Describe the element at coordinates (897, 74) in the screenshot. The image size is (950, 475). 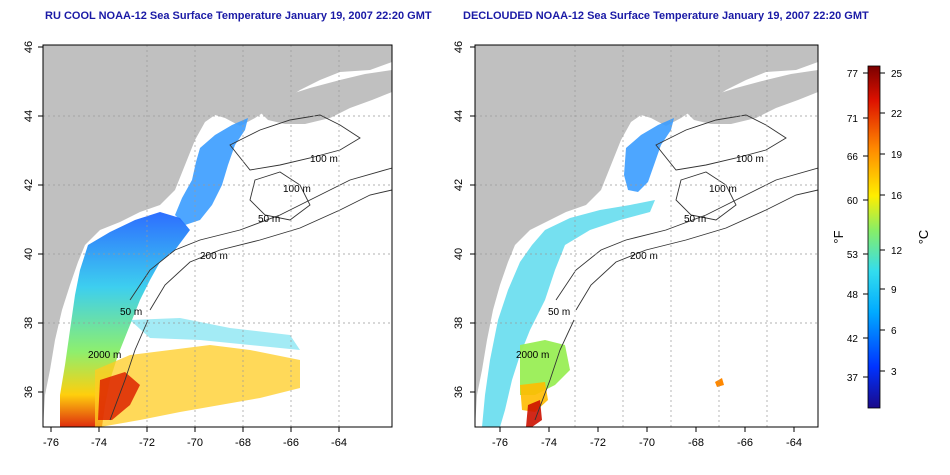
I see `colorbar-c-tick: 25` at that location.